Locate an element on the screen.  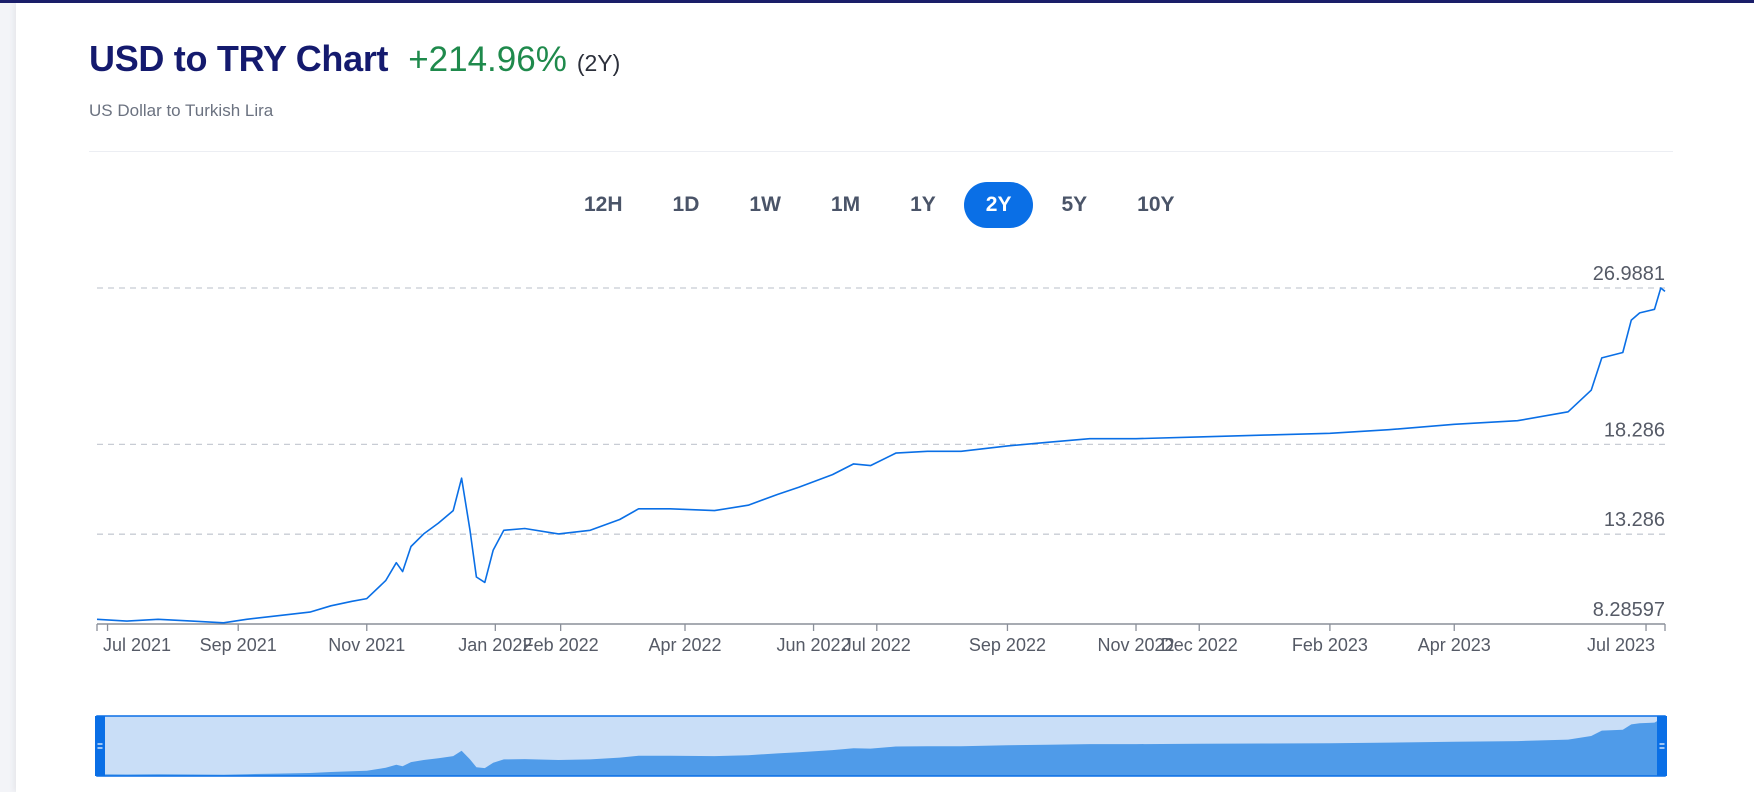
title-row: USD to TRY Chart +214.96% (2Y) is located at coordinates (354, 59).